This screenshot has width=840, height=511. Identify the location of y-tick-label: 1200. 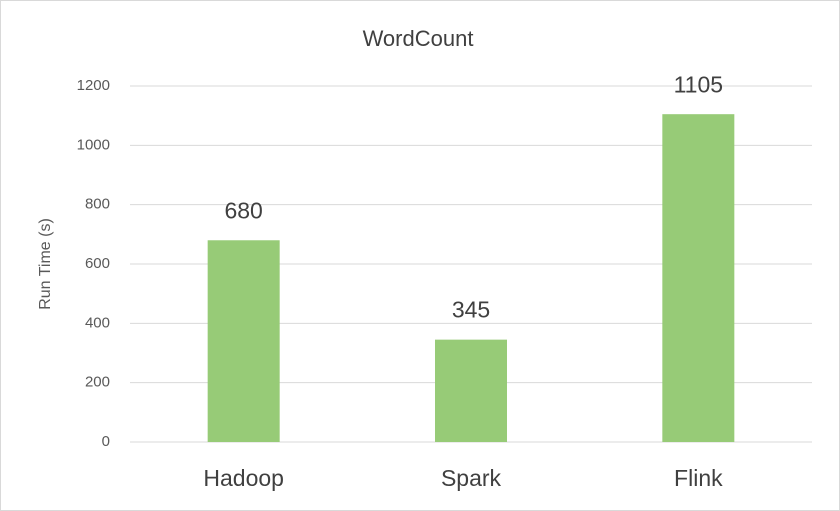
(93, 85).